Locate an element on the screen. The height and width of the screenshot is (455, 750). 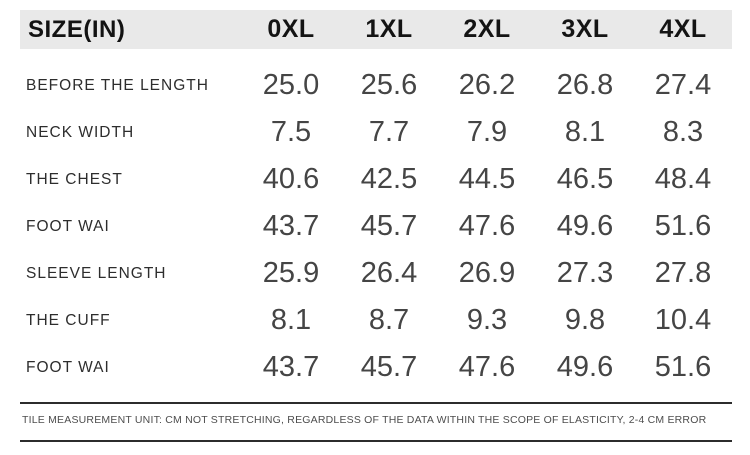
measurement-value: 8.7 is located at coordinates (389, 320).